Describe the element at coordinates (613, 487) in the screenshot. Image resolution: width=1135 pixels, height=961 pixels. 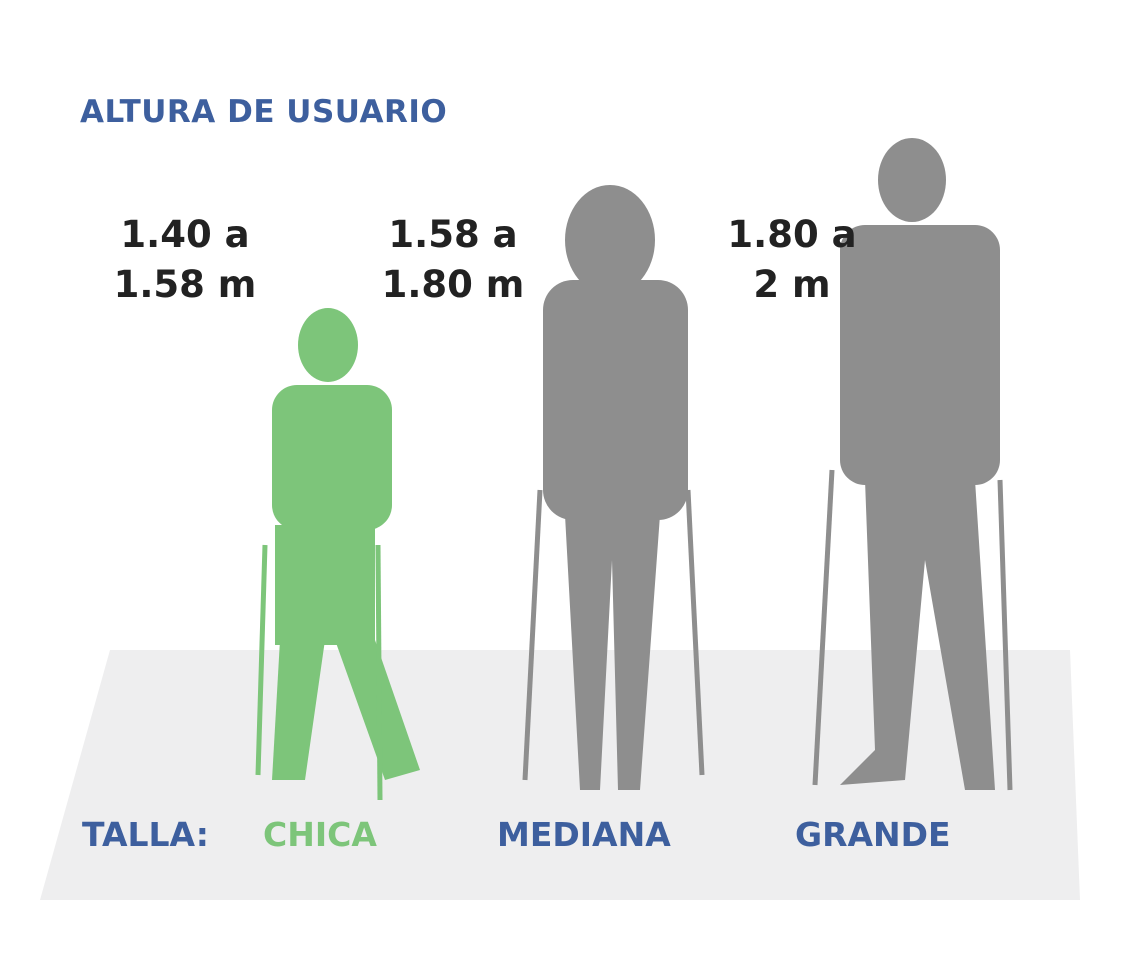
I see `woman-silhouette` at that location.